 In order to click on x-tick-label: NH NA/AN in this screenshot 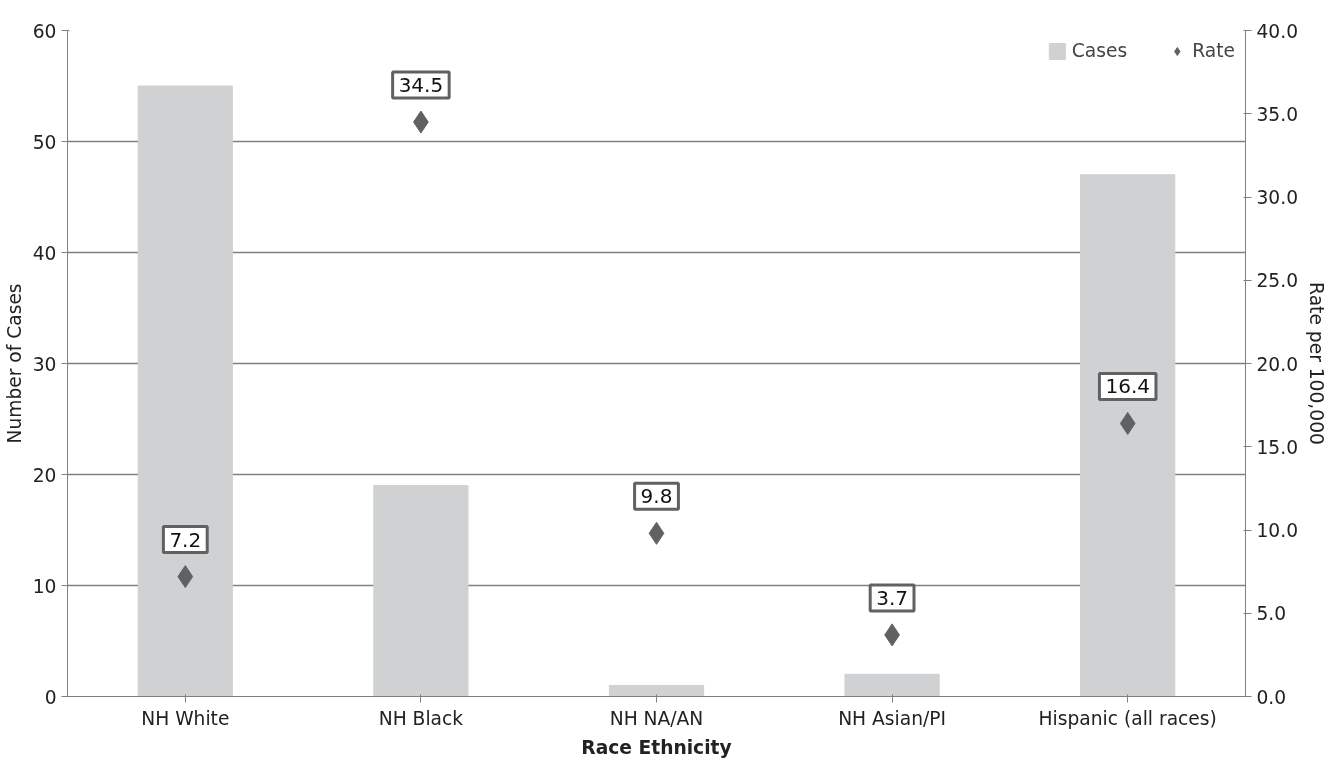, I will do `click(656, 718)`.